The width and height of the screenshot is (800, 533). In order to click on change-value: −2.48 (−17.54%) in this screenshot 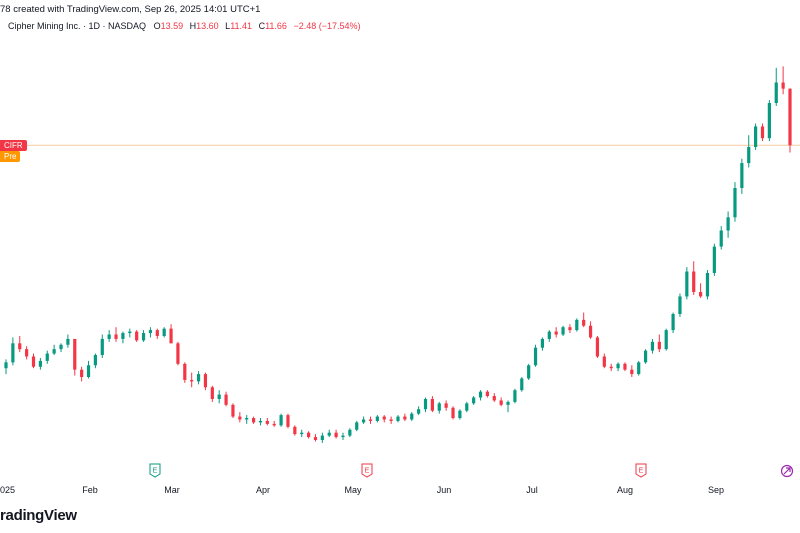, I will do `click(327, 26)`.